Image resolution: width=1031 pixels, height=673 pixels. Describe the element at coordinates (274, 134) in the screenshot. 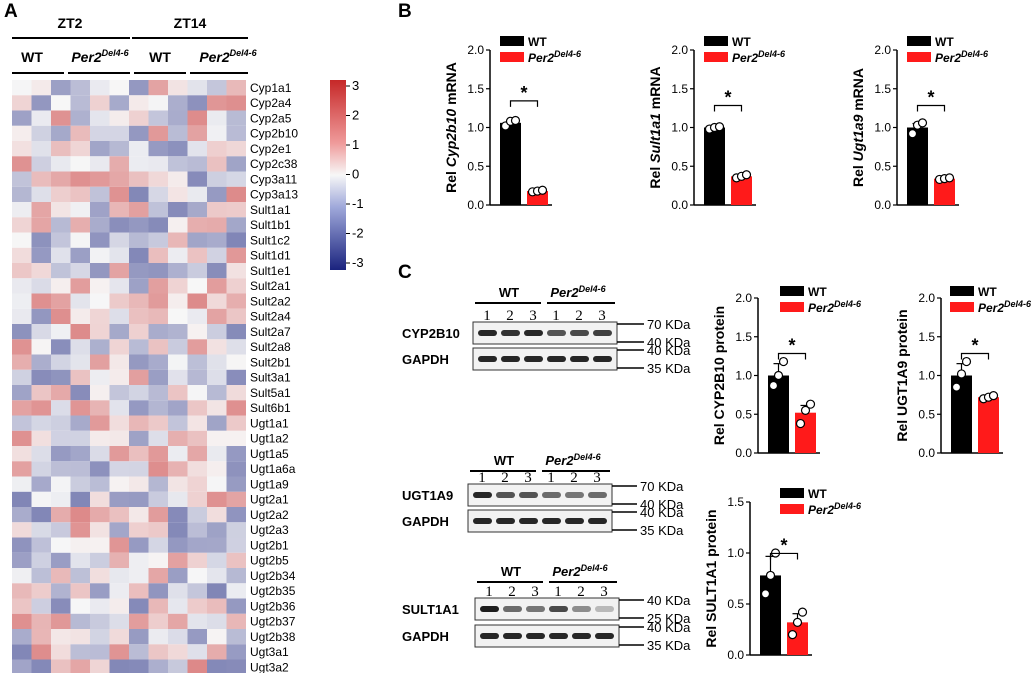

I see `gene-label: Cyp2b10` at that location.